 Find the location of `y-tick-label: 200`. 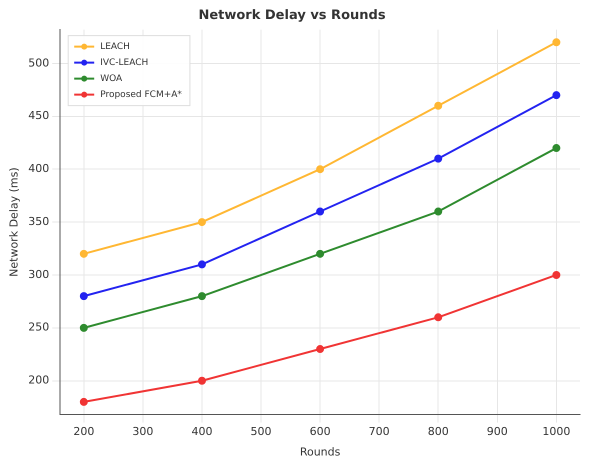

y-tick-label: 200 is located at coordinates (39, 380).